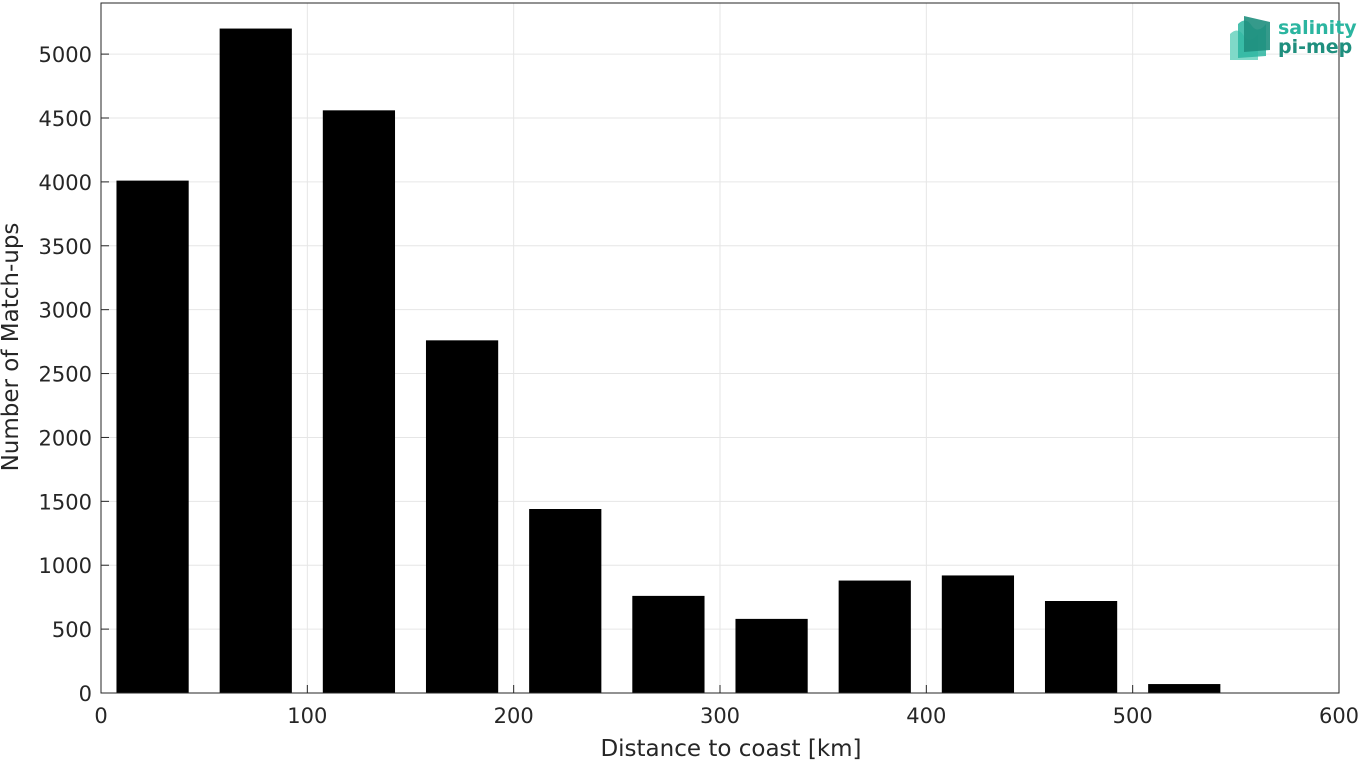 The image size is (1365, 761). What do you see at coordinates (307, 716) in the screenshot?
I see `x-tick-label: 100` at bounding box center [307, 716].